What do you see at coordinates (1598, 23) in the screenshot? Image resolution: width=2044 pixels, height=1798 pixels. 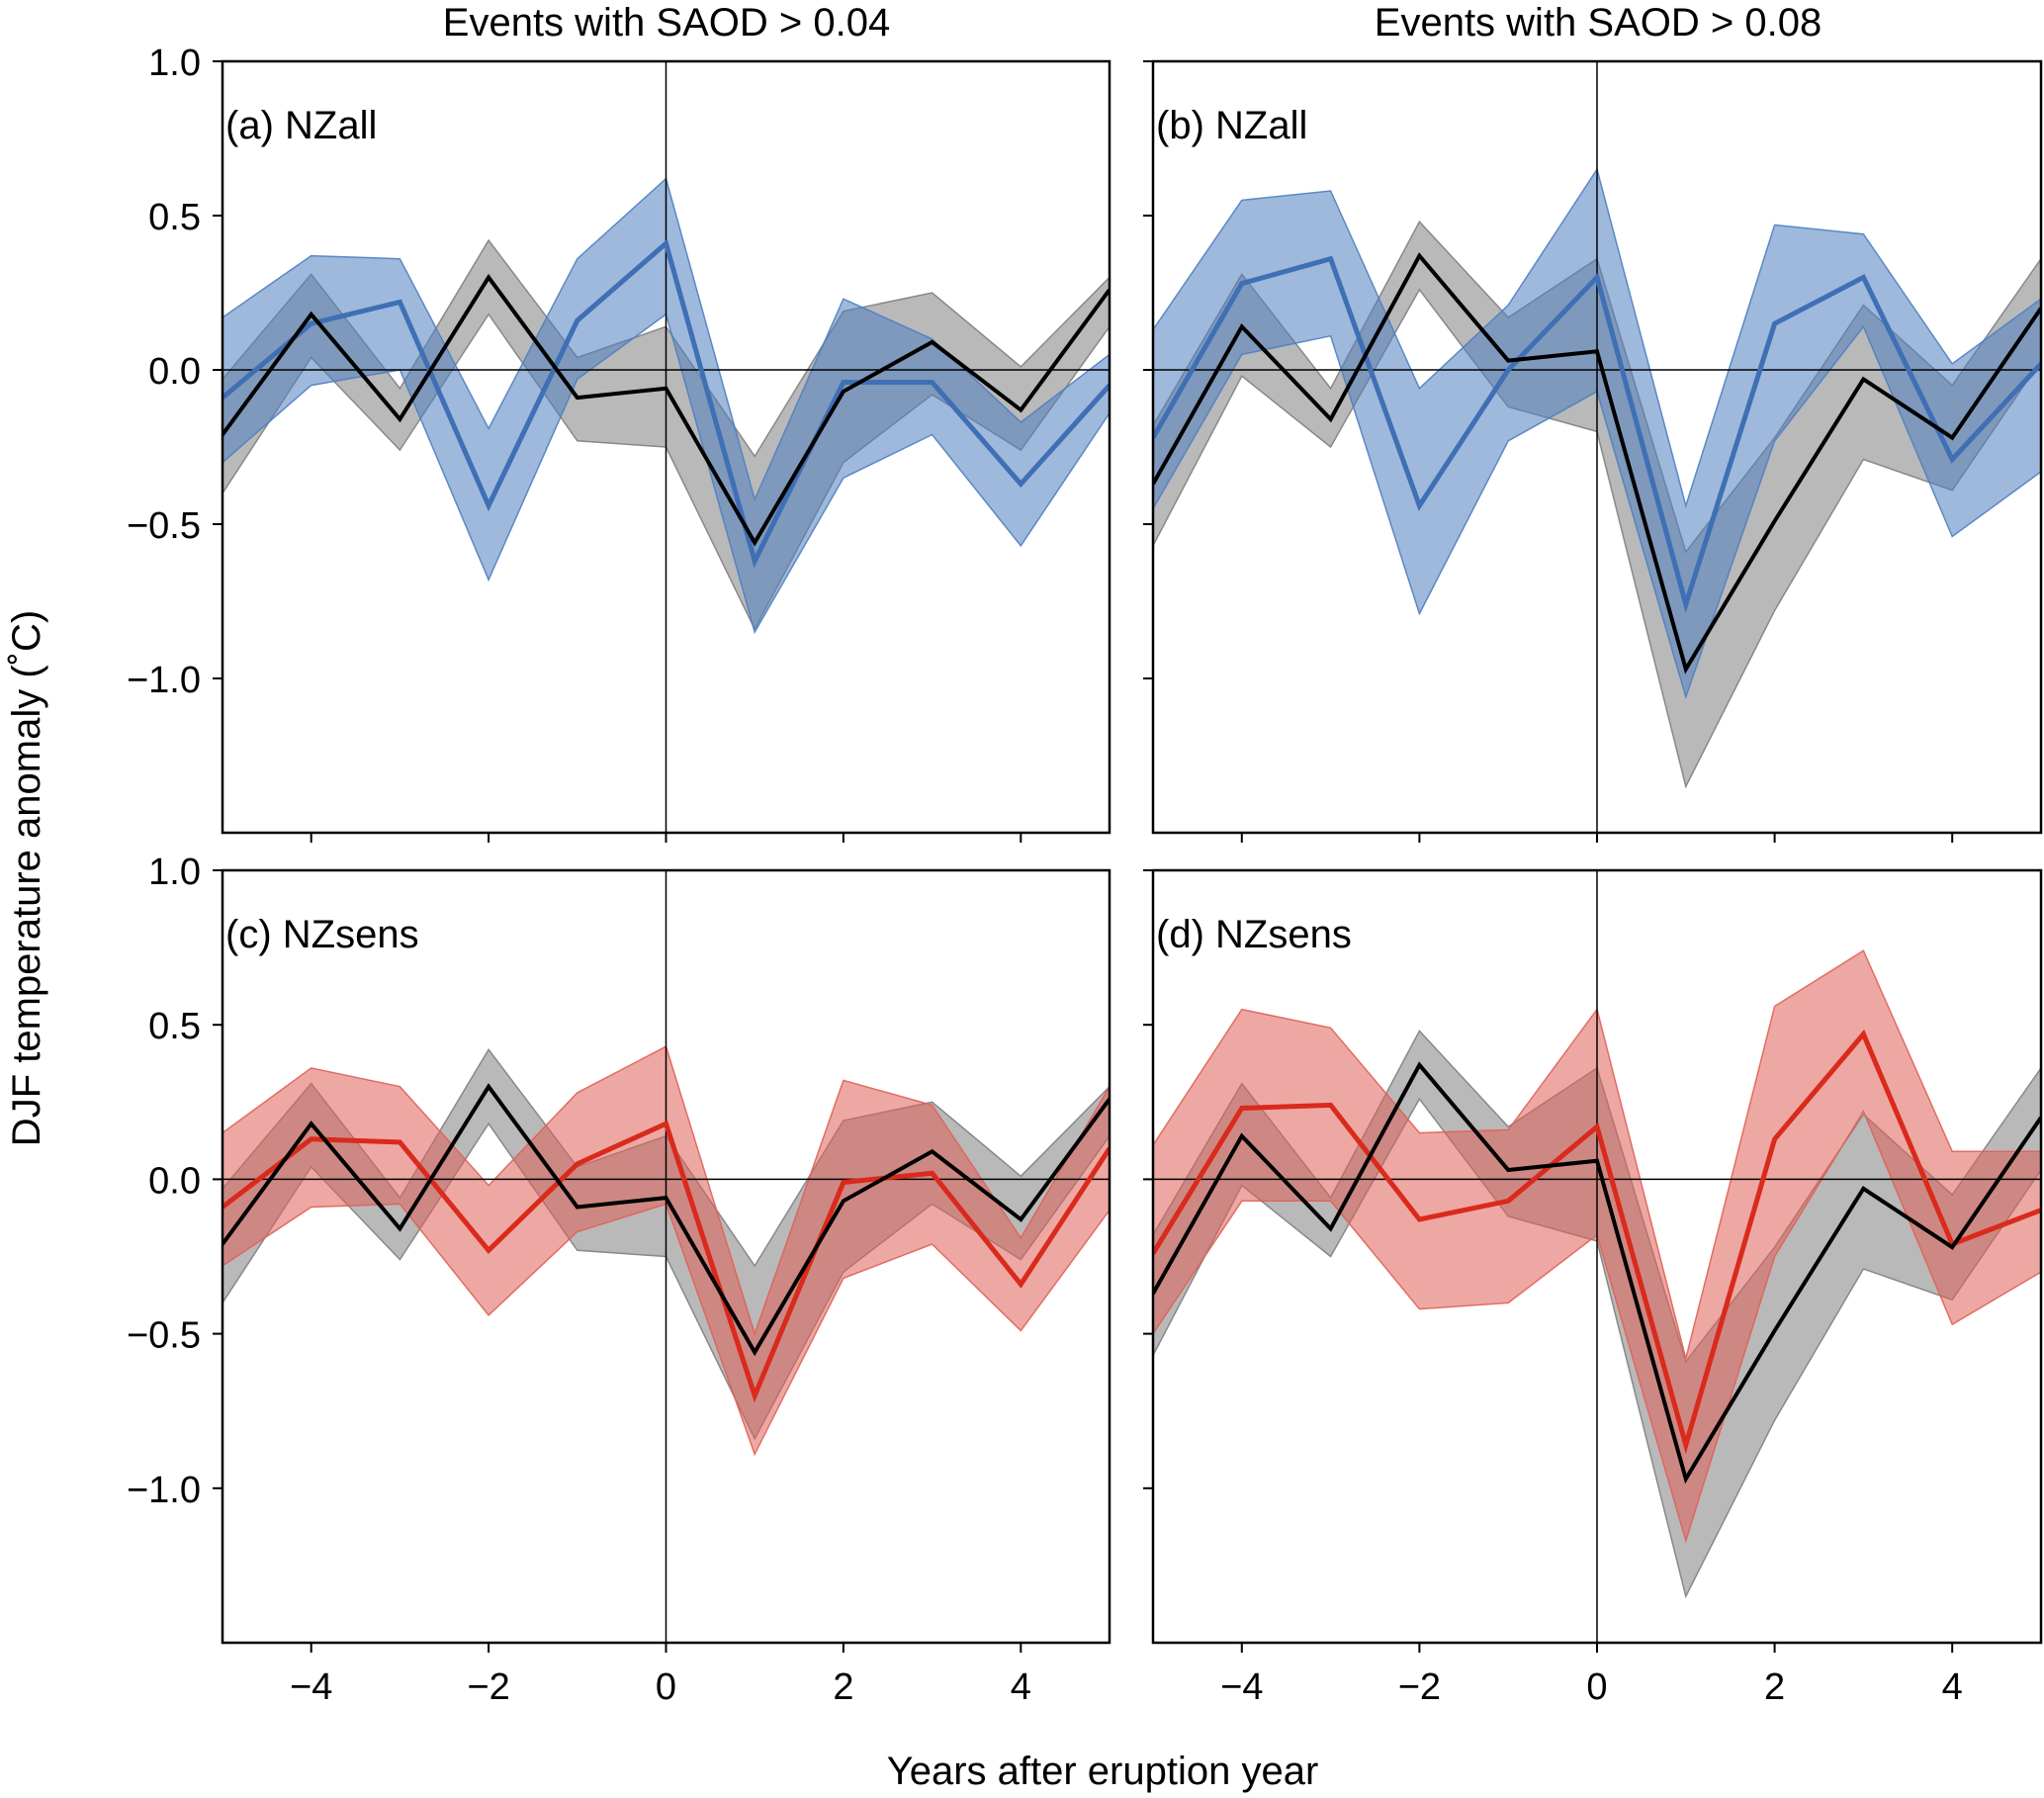 I see `column-title-right: Events with SAOD > 0.08` at bounding box center [1598, 23].